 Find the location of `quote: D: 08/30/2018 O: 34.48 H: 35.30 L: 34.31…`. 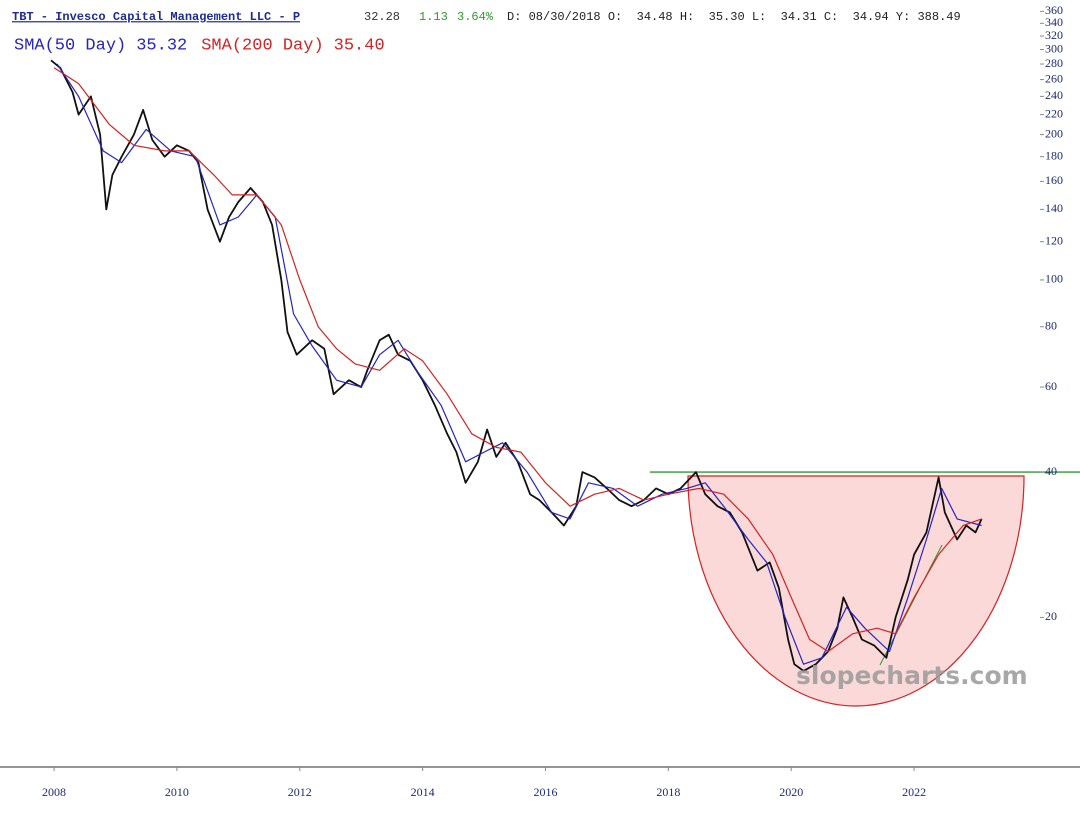

quote: D: 08/30/2018 O: 34.48 H: 35.30 L: 34.31… is located at coordinates (734, 17).